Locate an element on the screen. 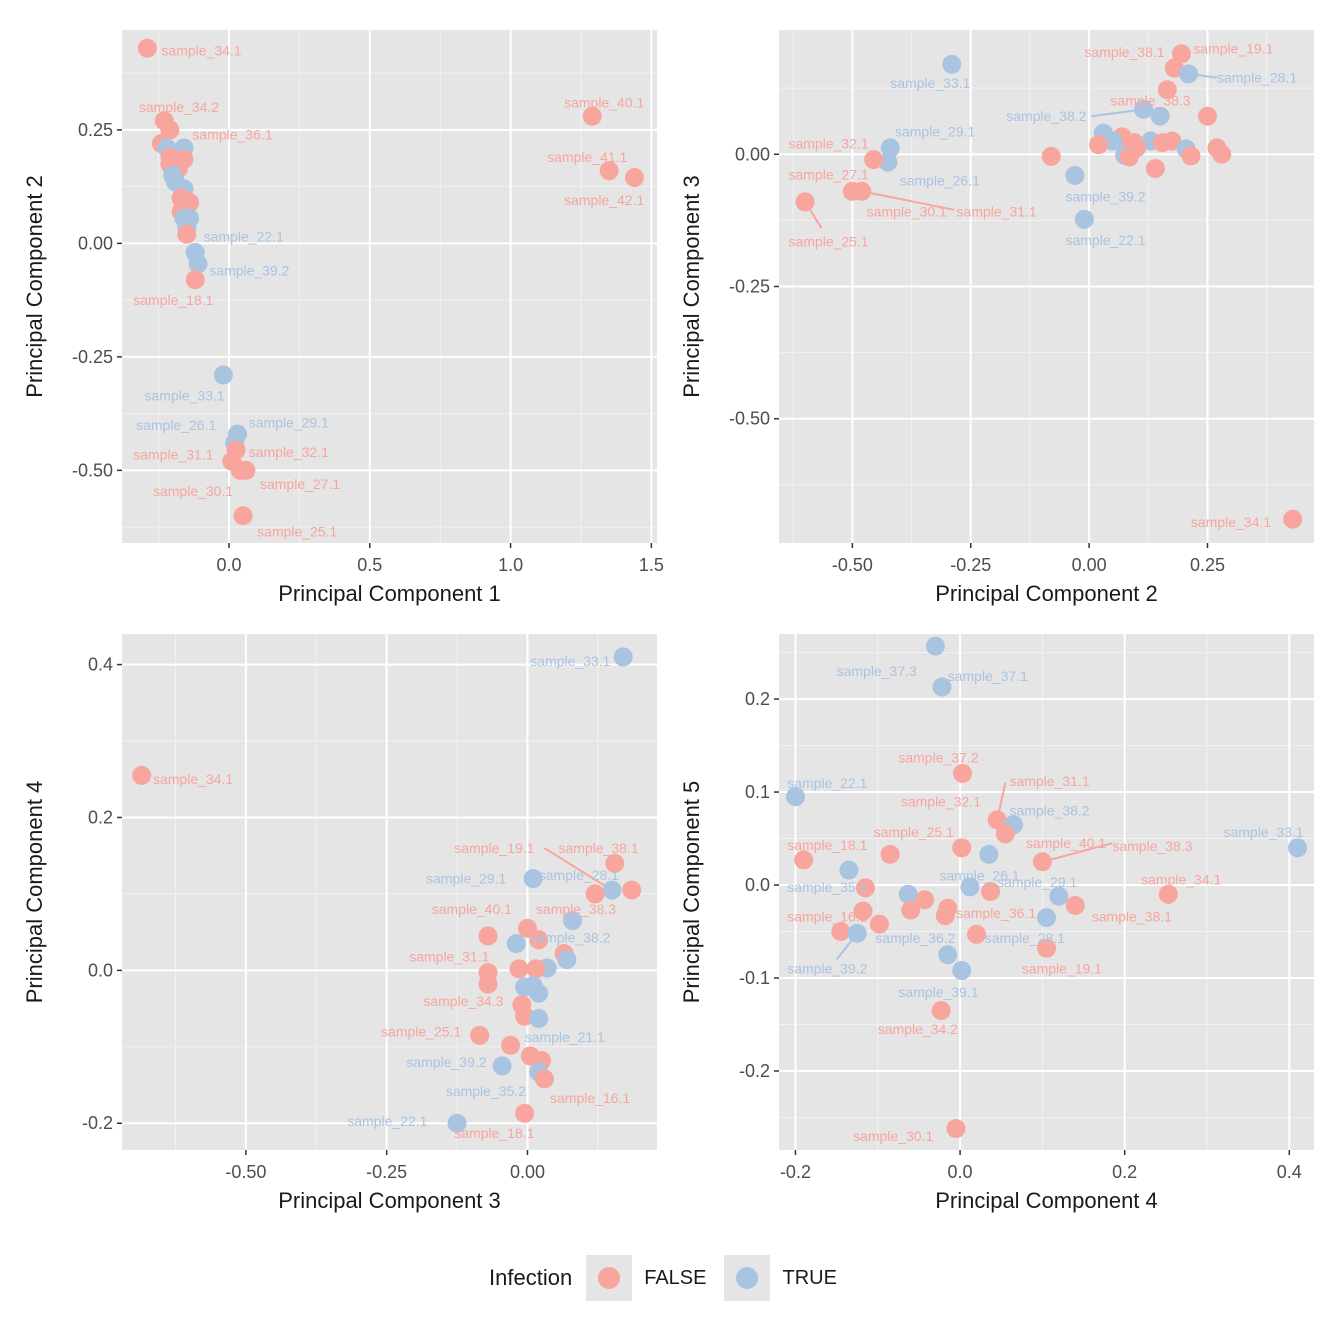 The image size is (1344, 1344). y-axis-title: Principal Component 5 is located at coordinates (691, 892).